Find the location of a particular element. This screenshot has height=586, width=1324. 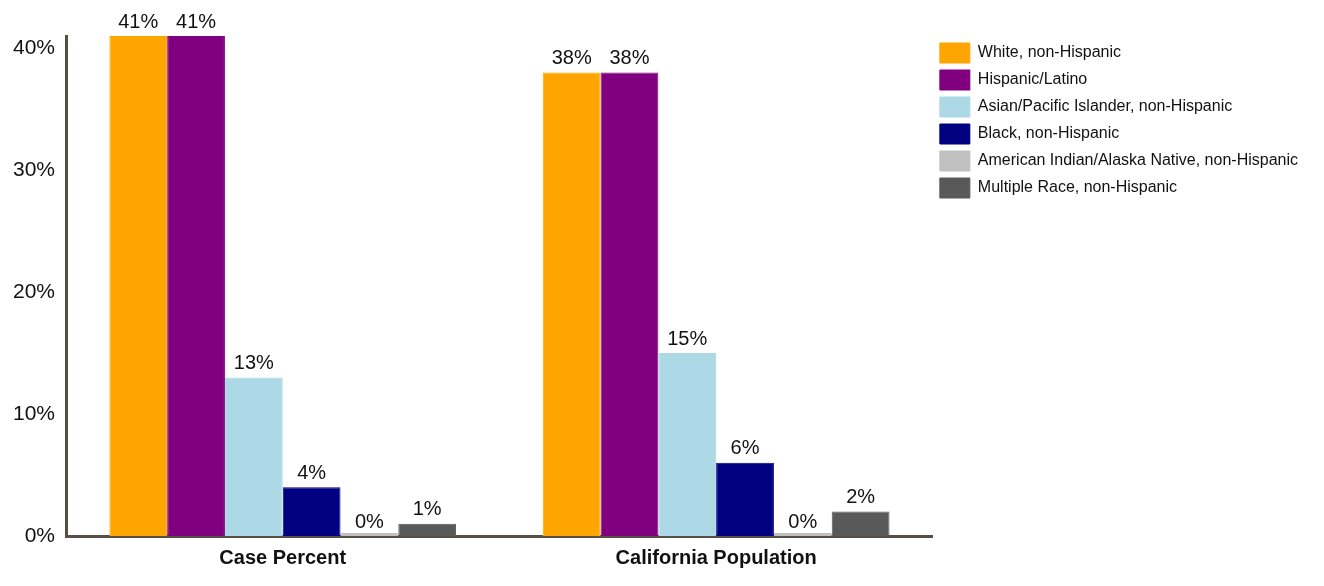

y-tick-label: 20% is located at coordinates (34, 290).